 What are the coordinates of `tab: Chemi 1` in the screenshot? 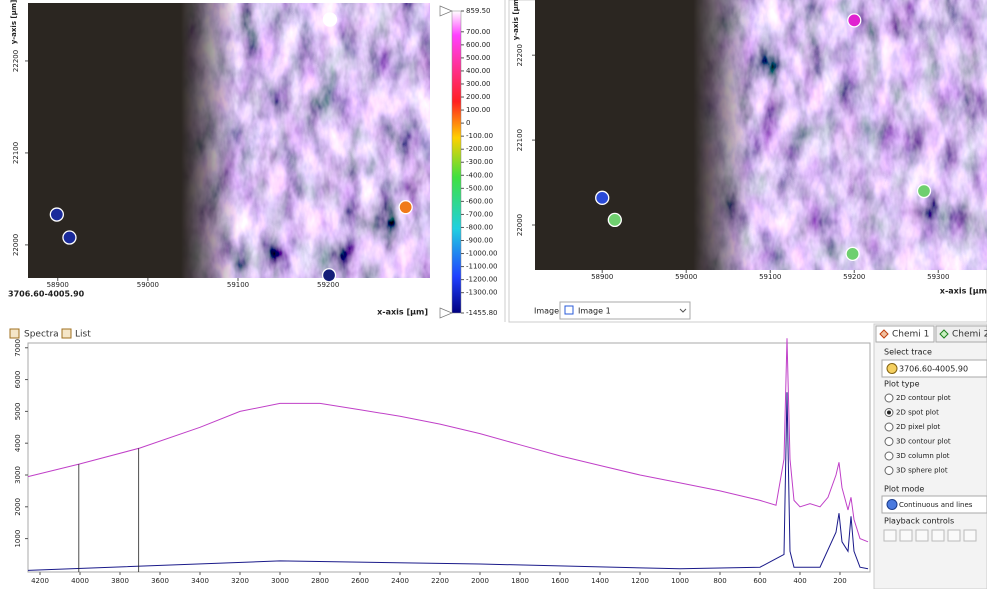 It's located at (910, 335).